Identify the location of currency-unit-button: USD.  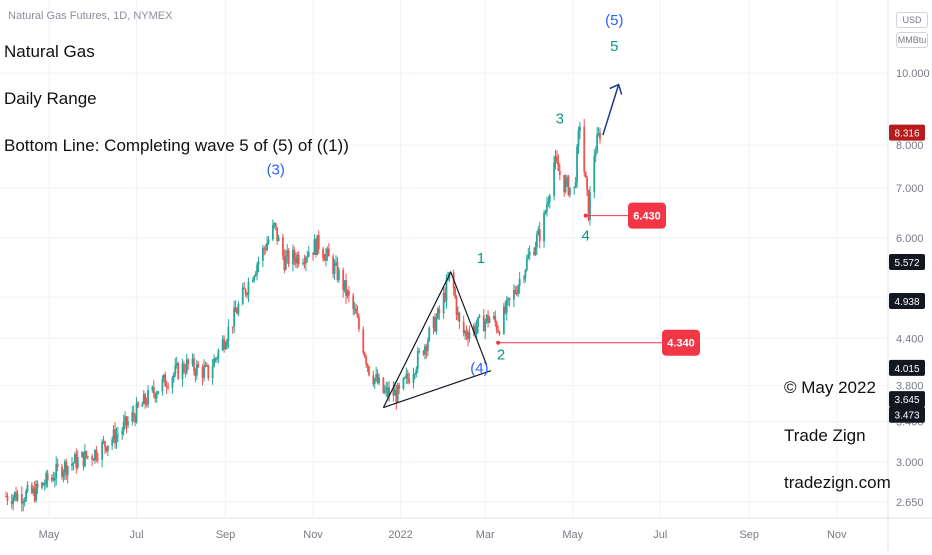
(912, 20).